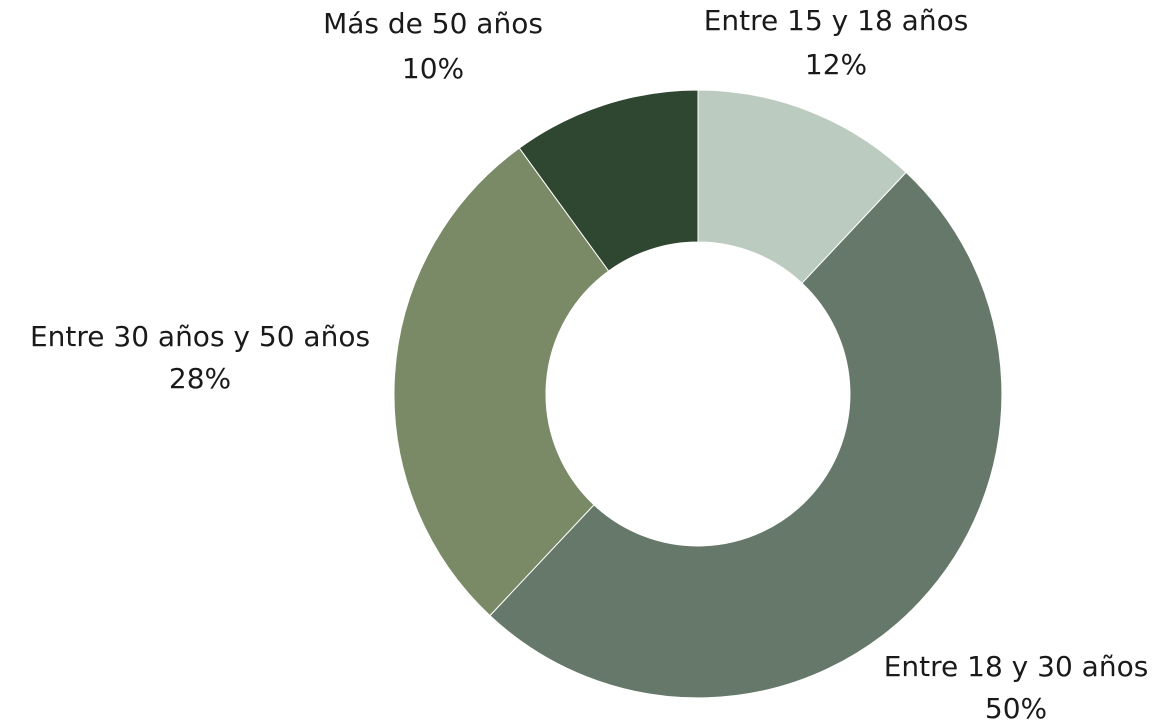 The height and width of the screenshot is (724, 1175). I want to click on slice-value-label: 28%, so click(200, 378).